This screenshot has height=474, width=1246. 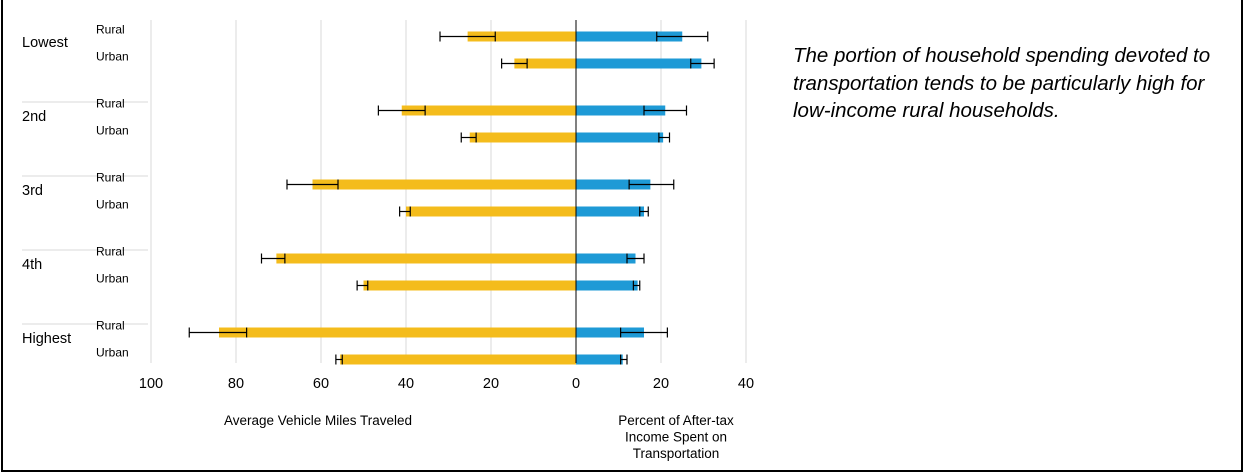 I want to click on right-axis-label-line: Percent of After-tax, so click(x=676, y=420).